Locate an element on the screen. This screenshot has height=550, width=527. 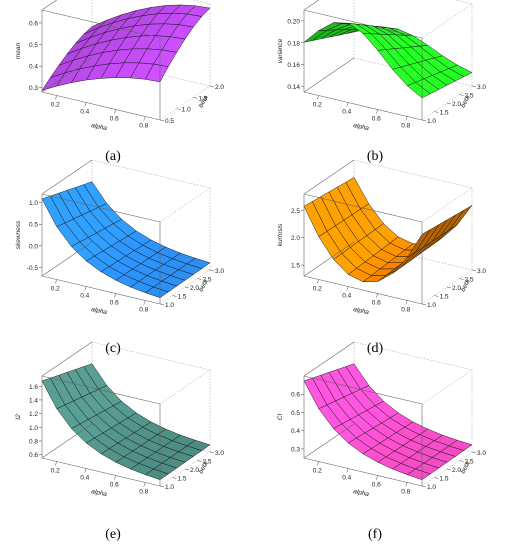
z-tick-label: -0.5 is located at coordinates (33, 268).